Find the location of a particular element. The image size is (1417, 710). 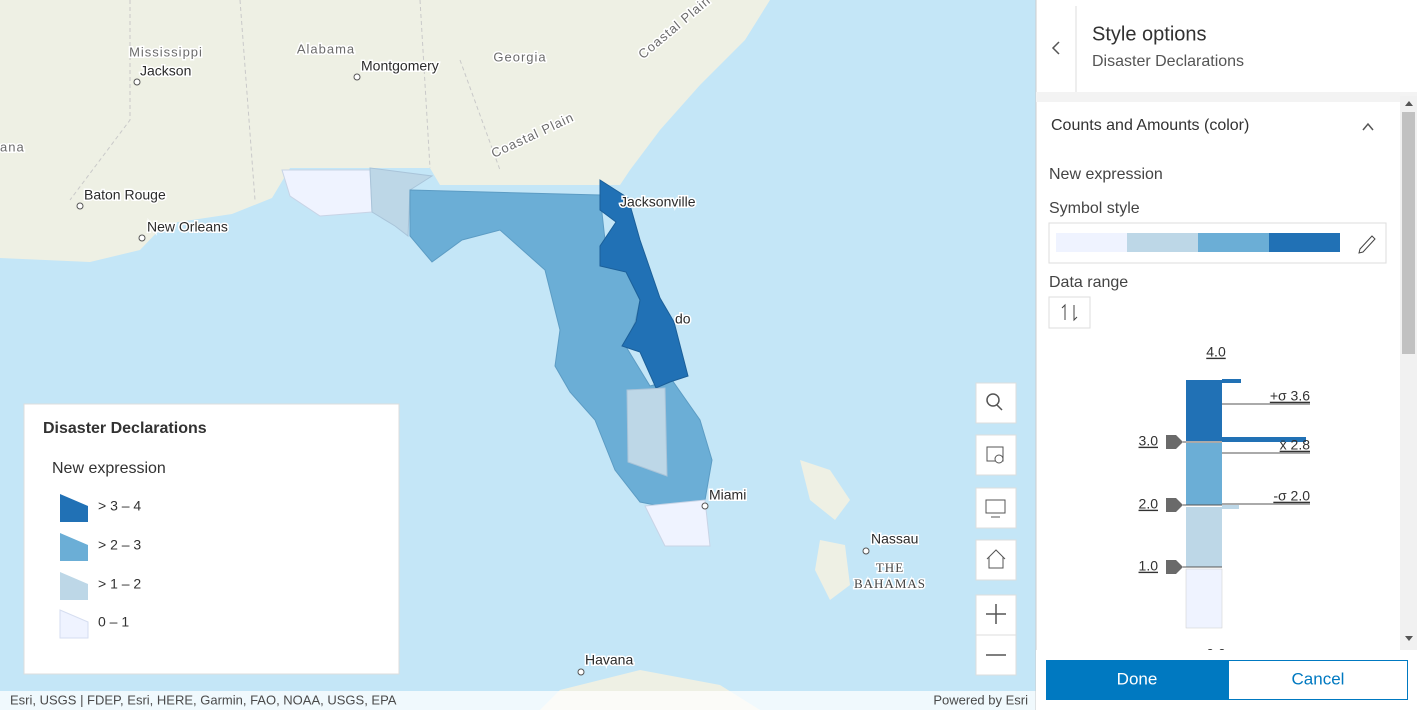

collapse-button is located at coordinates (1368, 126).